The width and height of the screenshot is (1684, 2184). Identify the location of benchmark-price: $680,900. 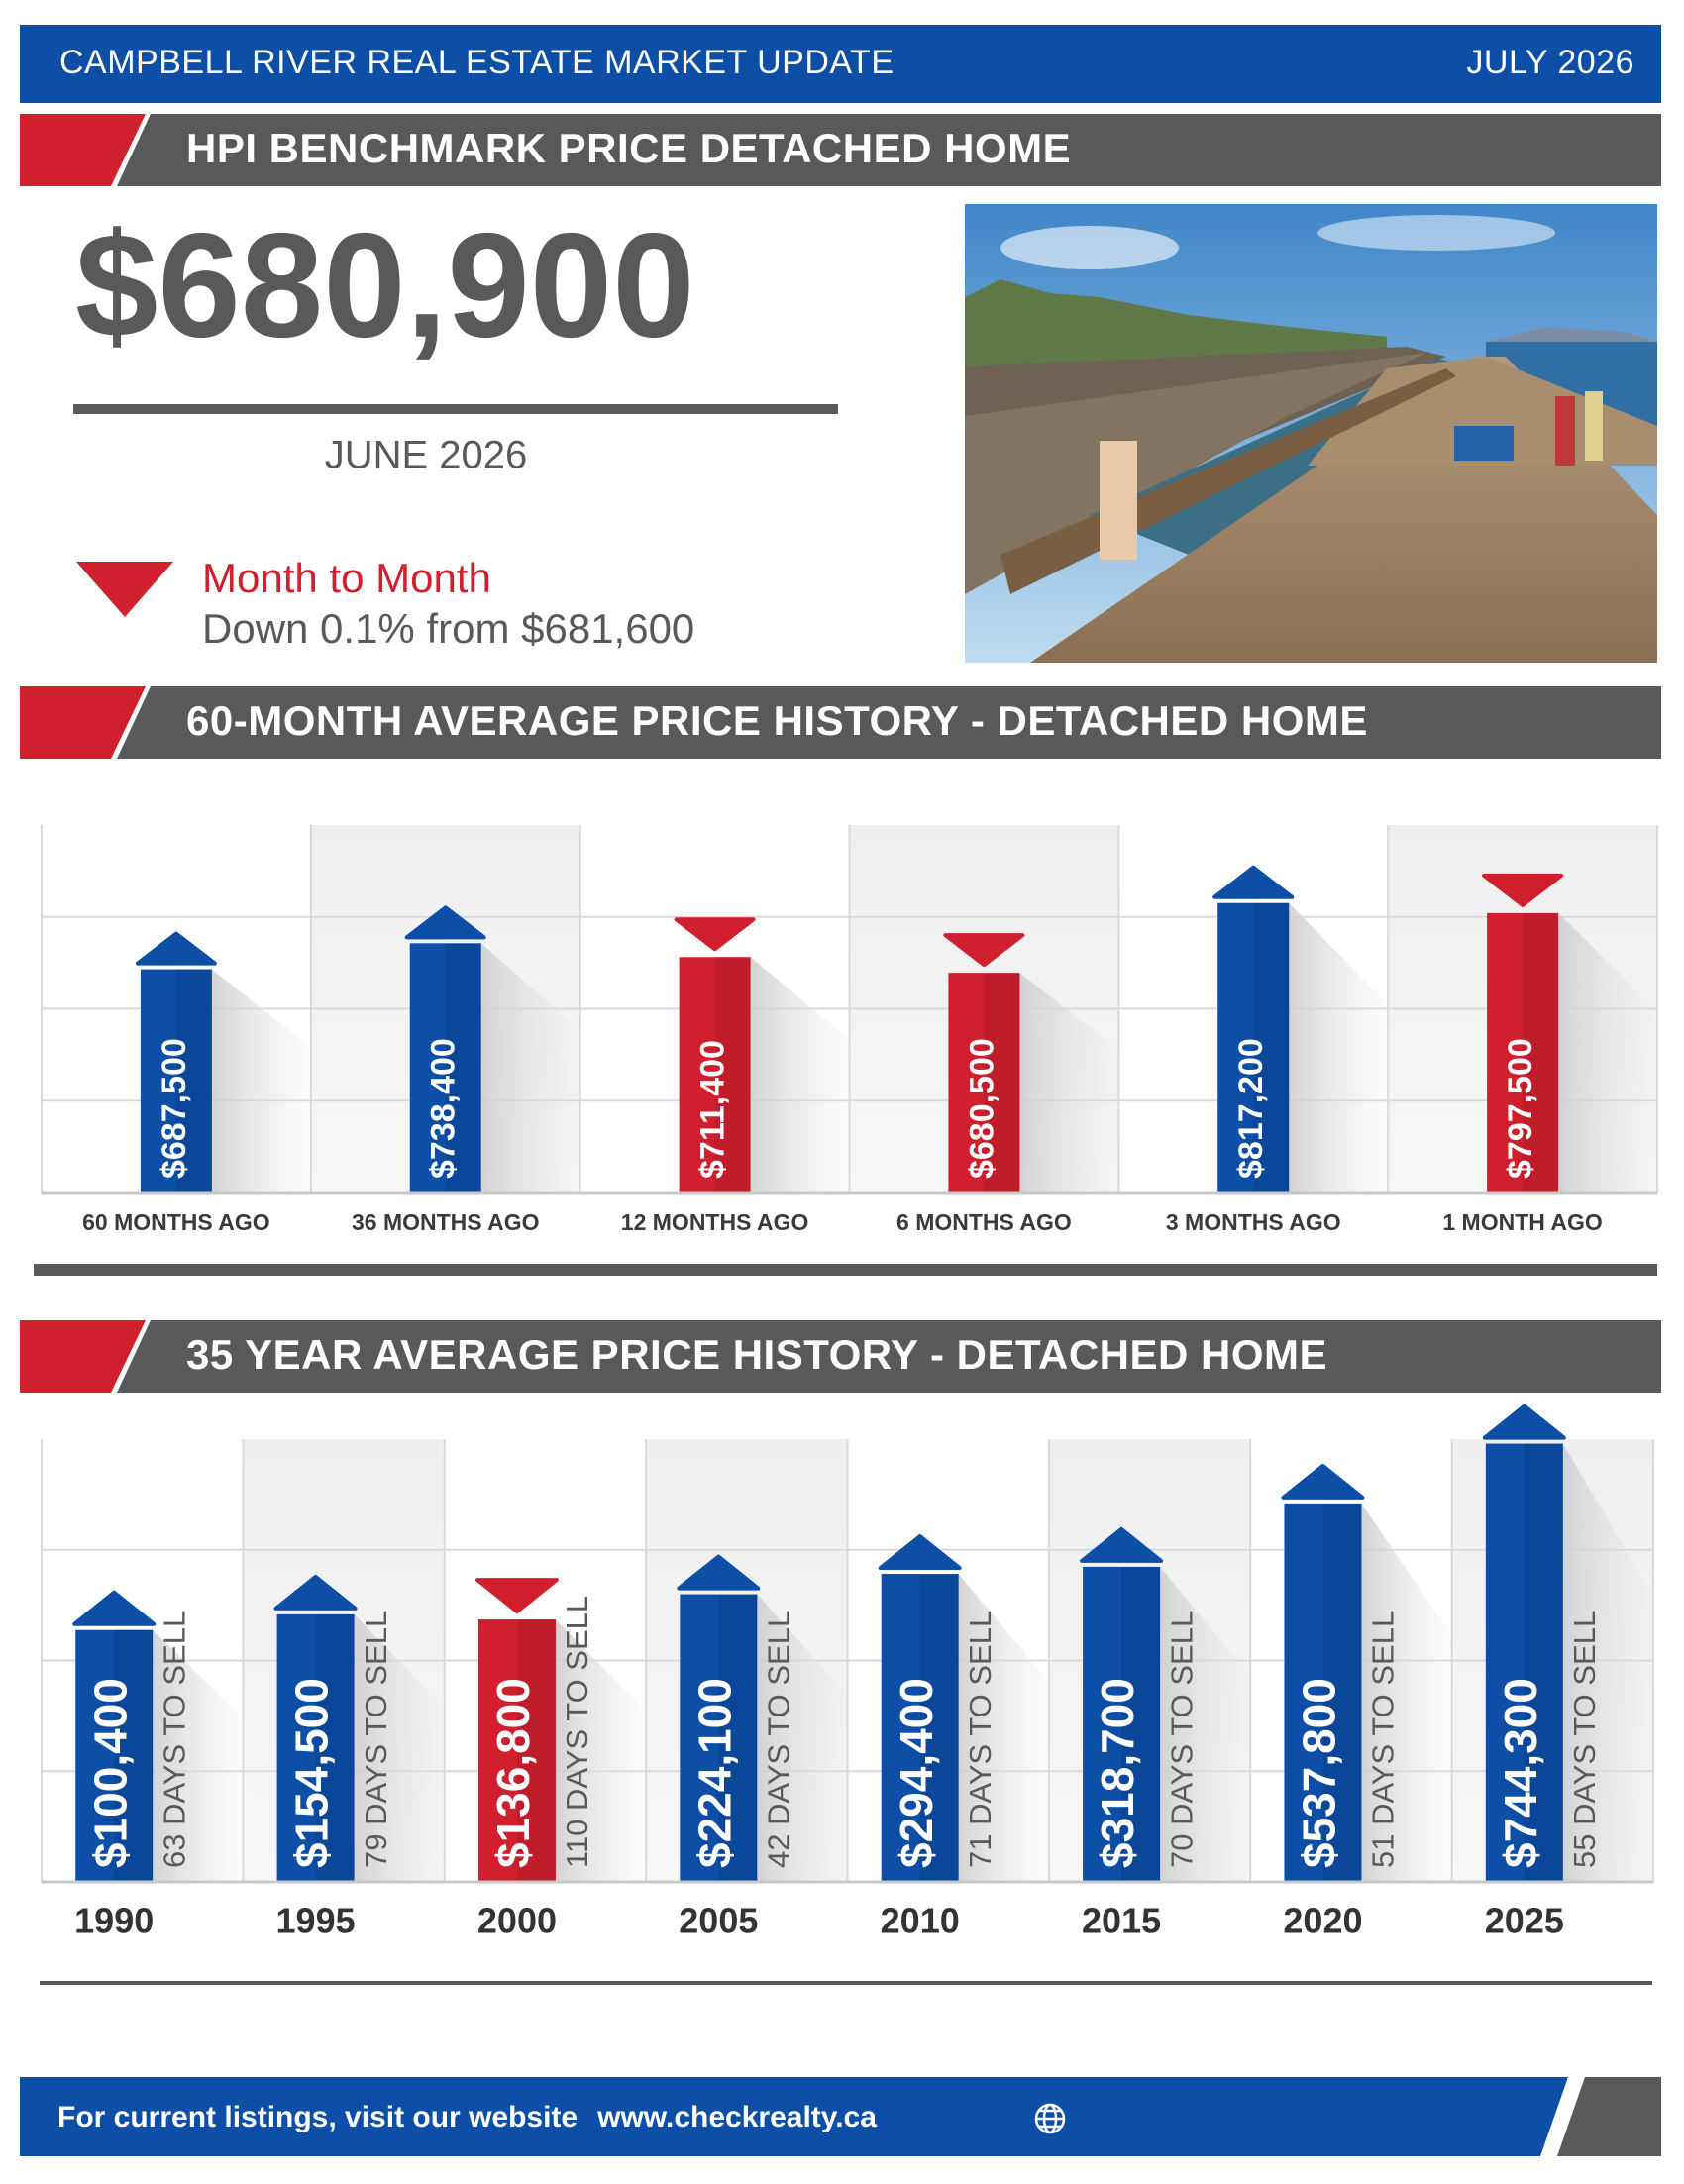
(385, 285).